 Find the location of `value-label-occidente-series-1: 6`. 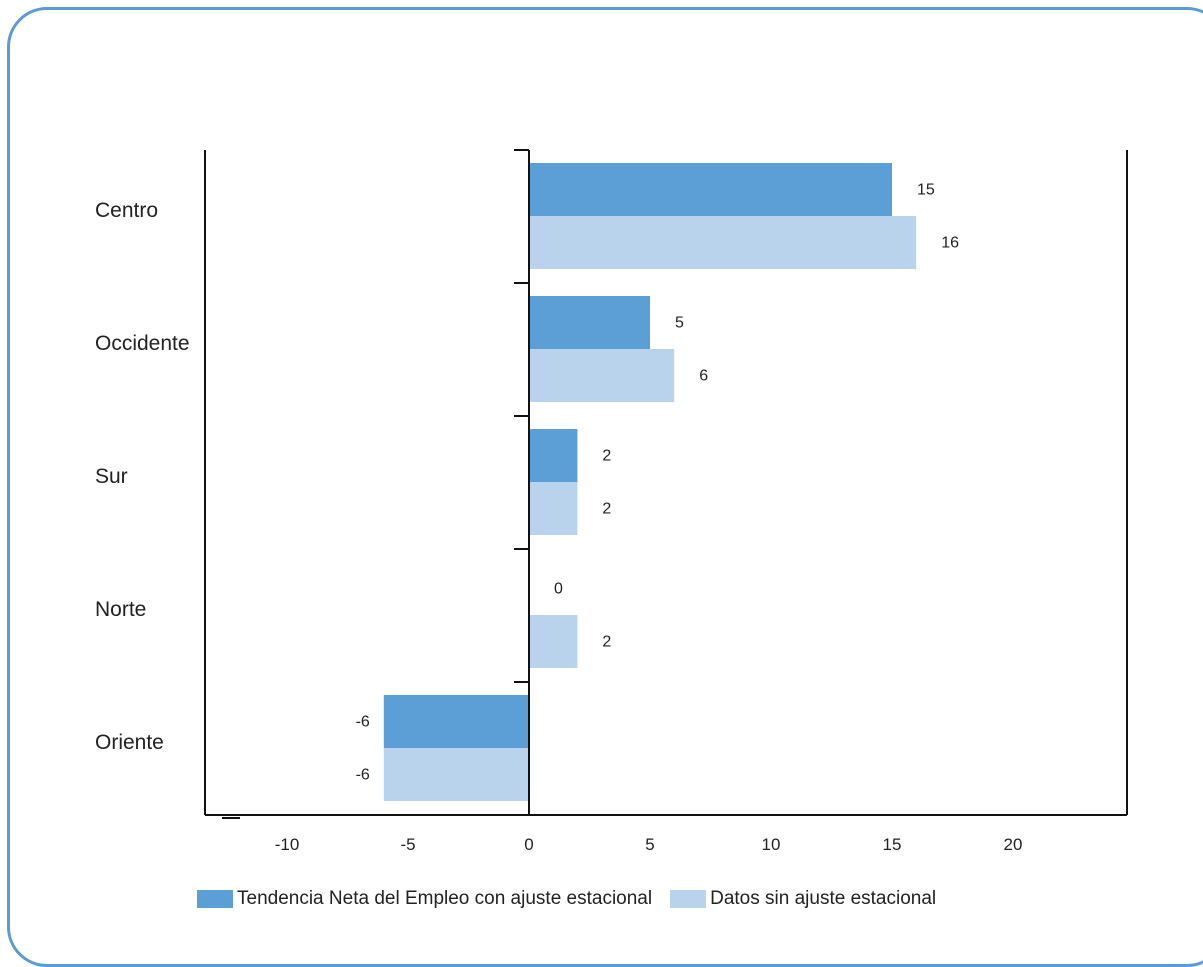

value-label-occidente-series-1: 6 is located at coordinates (703, 376).